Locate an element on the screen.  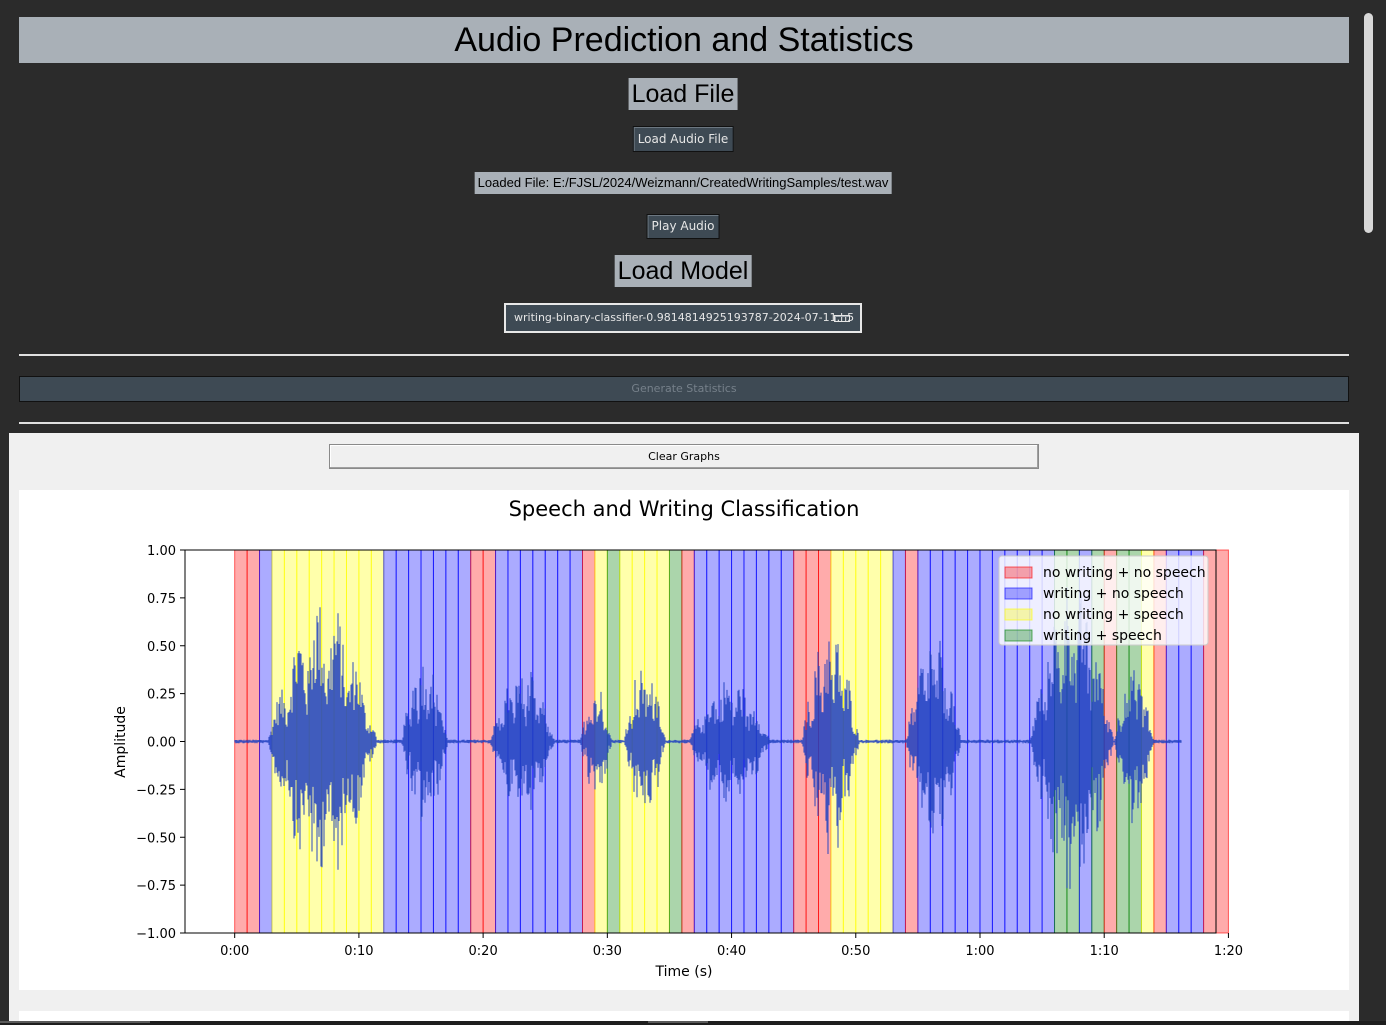
load-model-heading: Load Model is located at coordinates (683, 271).